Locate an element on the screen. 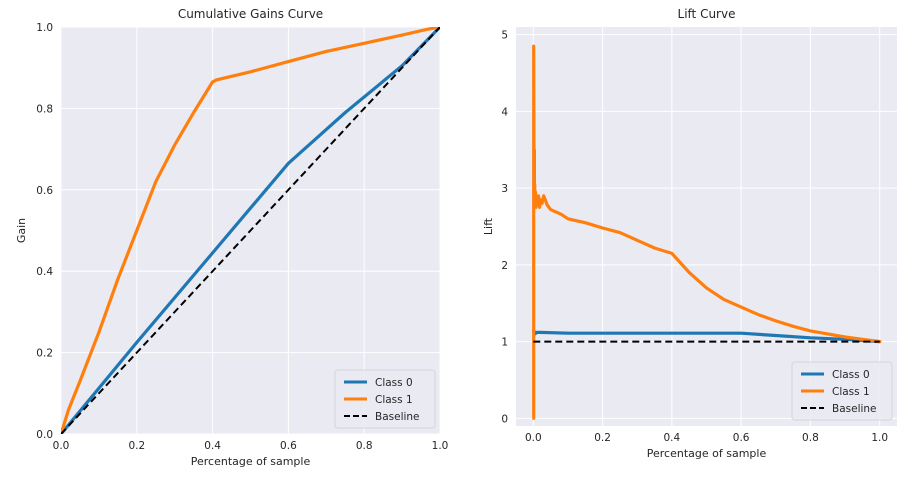 The image size is (916, 480). y-axis-label: Gain is located at coordinates (21, 230).